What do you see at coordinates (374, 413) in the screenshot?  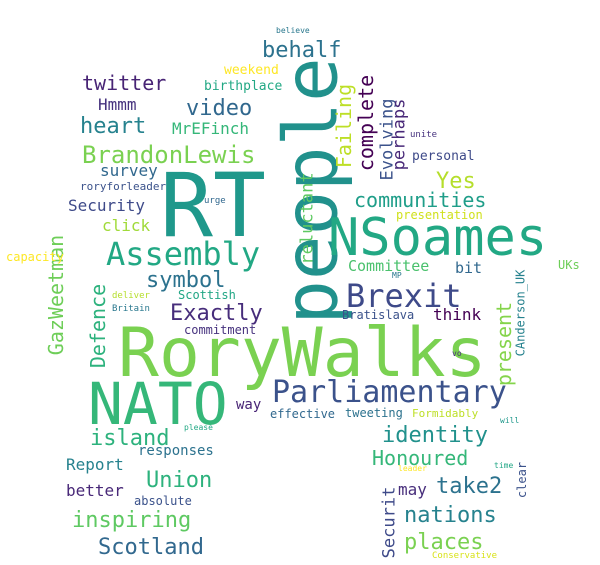 I see `word-tweeting: tweeting` at bounding box center [374, 413].